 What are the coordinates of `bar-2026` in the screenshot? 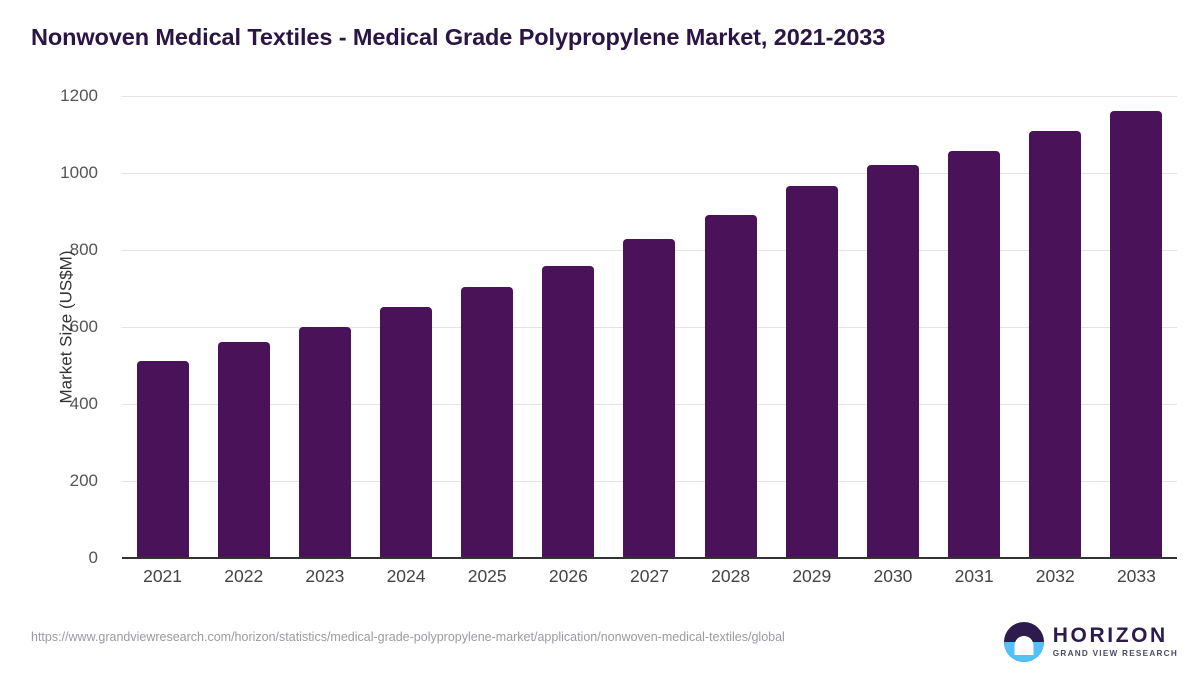 It's located at (568, 411).